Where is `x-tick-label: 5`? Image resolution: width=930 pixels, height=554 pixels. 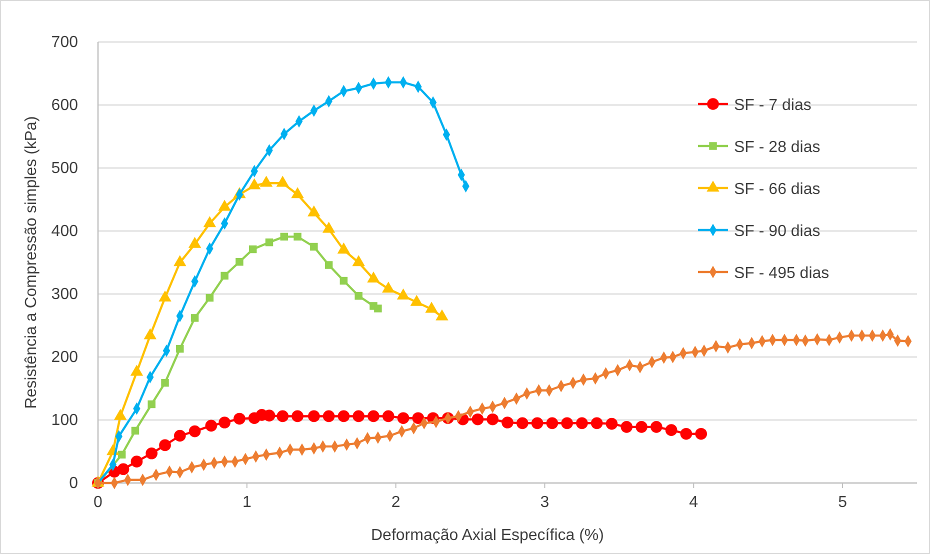 x-tick-label: 5 is located at coordinates (843, 502).